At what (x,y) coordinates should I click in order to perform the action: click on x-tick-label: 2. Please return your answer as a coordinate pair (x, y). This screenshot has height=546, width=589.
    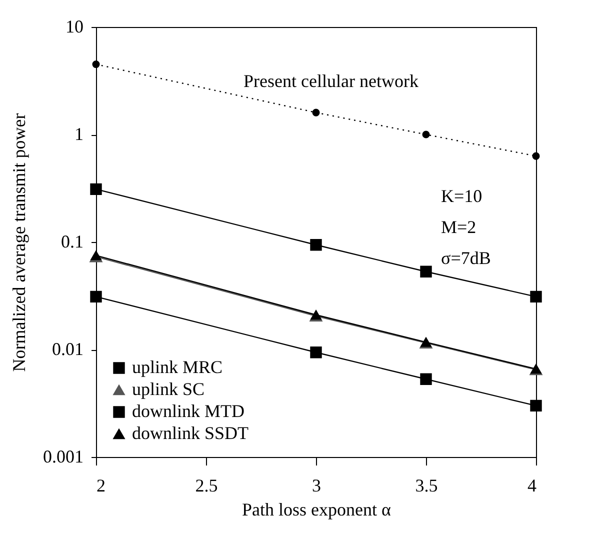
    Looking at the image, I should click on (101, 486).